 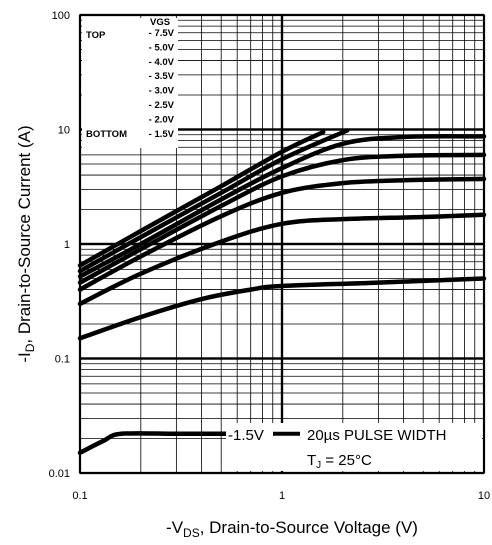 I want to click on legend-entry: - 2.5V, so click(x=162, y=105).